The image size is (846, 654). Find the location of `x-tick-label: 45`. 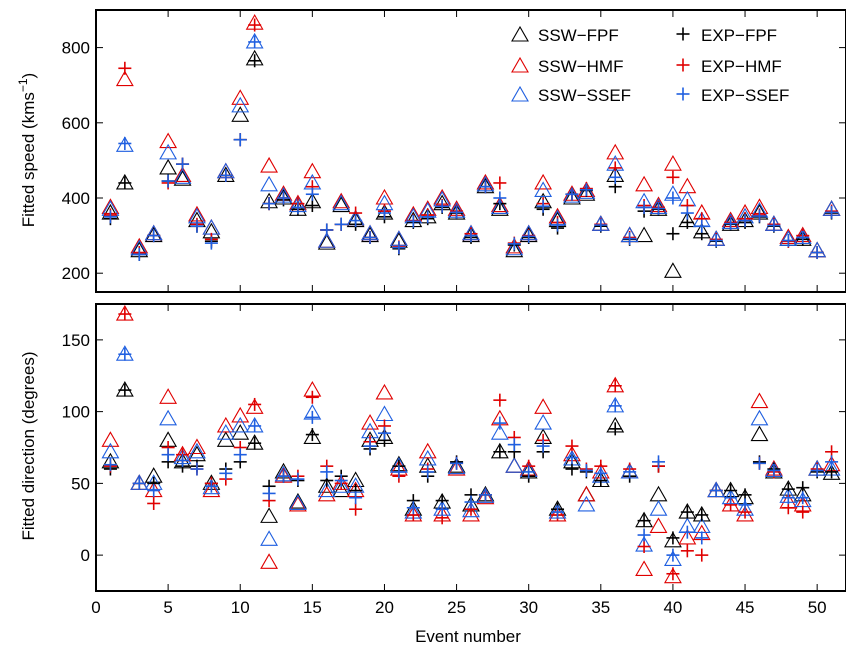

x-tick-label: 45 is located at coordinates (745, 607).